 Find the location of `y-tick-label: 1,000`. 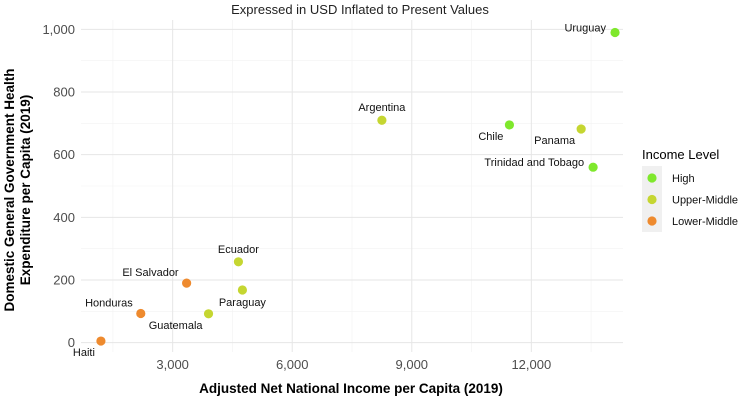

y-tick-label: 1,000 is located at coordinates (58, 29).